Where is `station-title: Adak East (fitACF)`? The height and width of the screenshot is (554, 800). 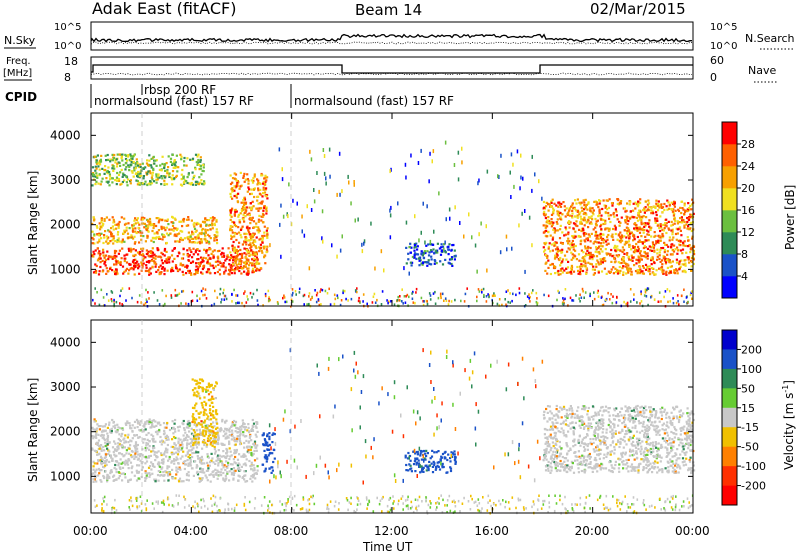 station-title: Adak East (fitACF) is located at coordinates (164, 9).